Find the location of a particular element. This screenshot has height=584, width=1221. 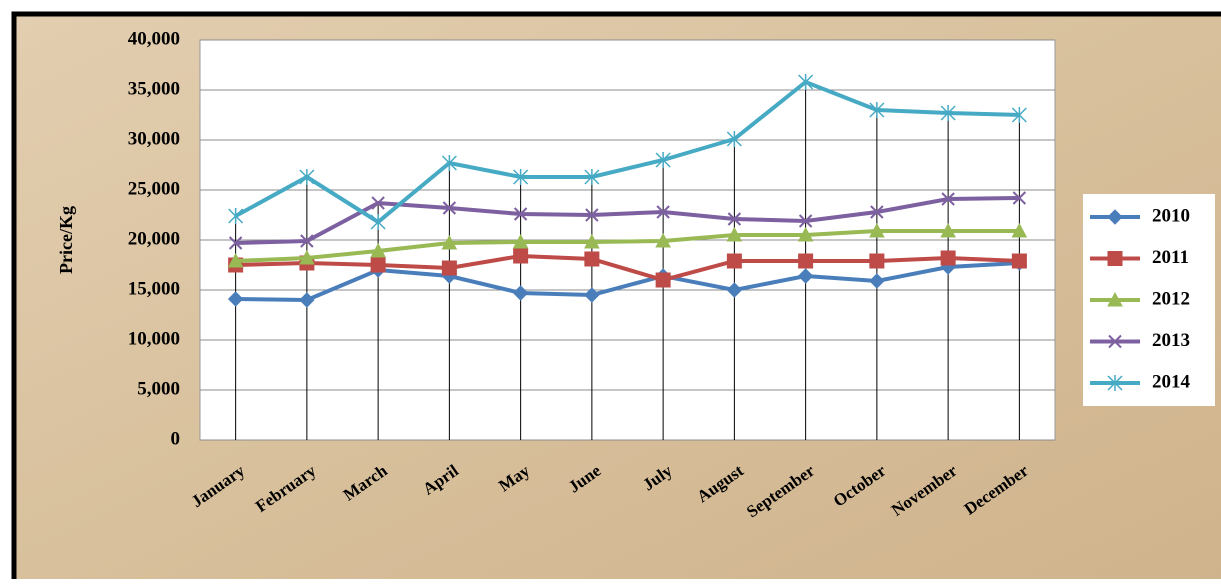

y-tick-label: 40,000 is located at coordinates (154, 38).